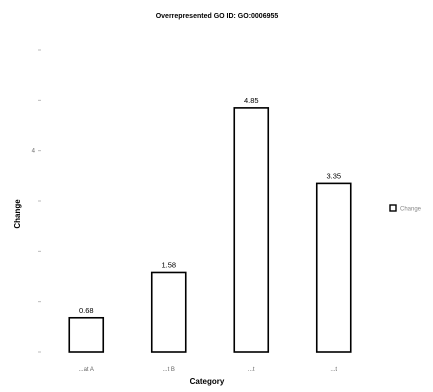 The height and width of the screenshot is (392, 433). Describe the element at coordinates (207, 381) in the screenshot. I see `x-axis-label: Category` at that location.